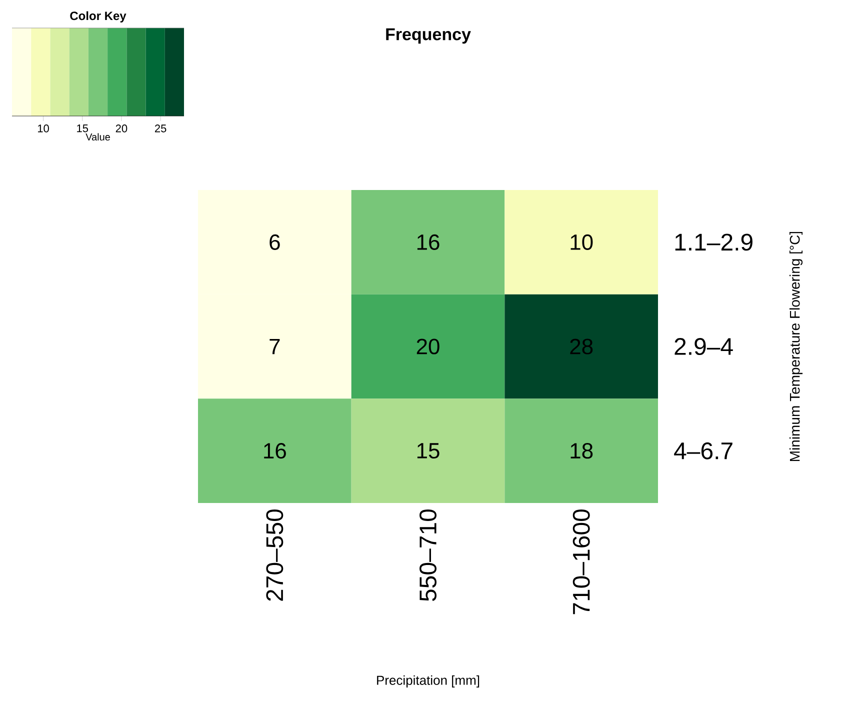  I want to click on y-axis-title: Minimum Temperature Flowering [°C], so click(796, 346).